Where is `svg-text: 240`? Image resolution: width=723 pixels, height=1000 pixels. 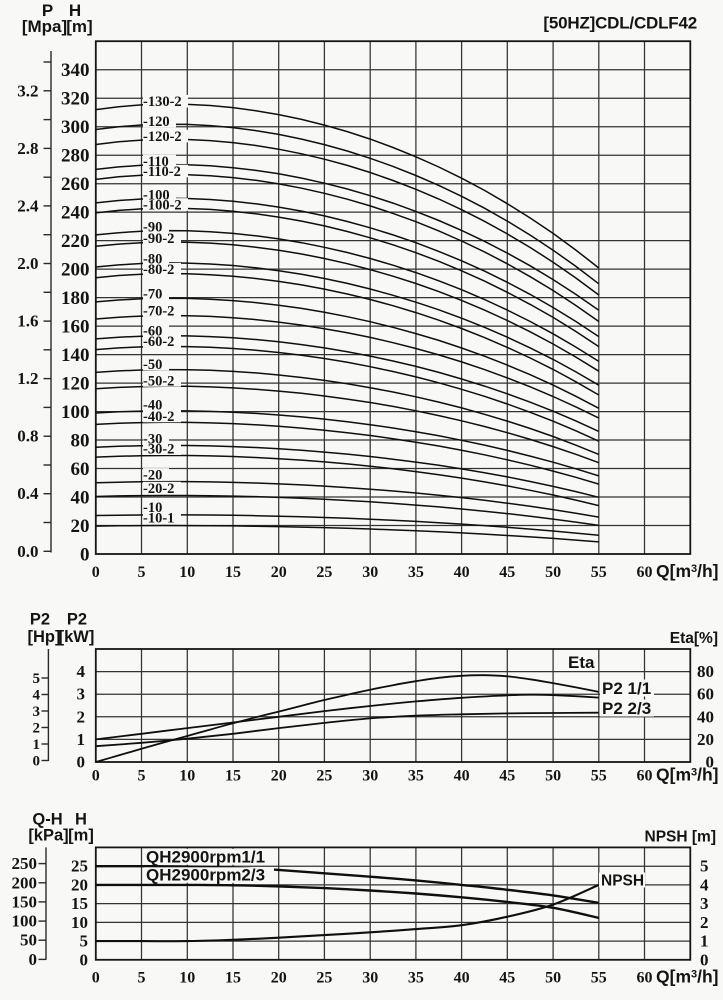
svg-text: 240 is located at coordinates (75, 213).